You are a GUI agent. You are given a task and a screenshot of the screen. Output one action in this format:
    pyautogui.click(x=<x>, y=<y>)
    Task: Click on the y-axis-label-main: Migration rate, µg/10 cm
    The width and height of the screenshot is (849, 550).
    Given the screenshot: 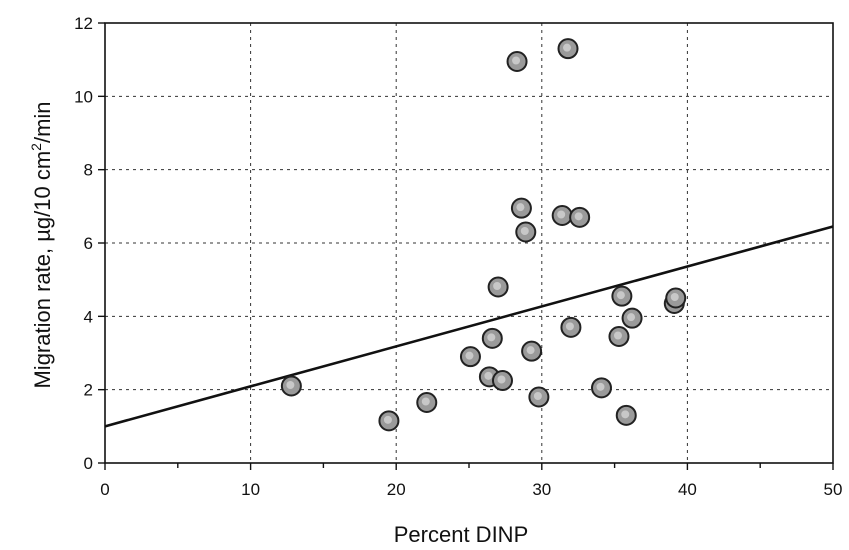 What is the action you would take?
    pyautogui.click(x=42, y=270)
    